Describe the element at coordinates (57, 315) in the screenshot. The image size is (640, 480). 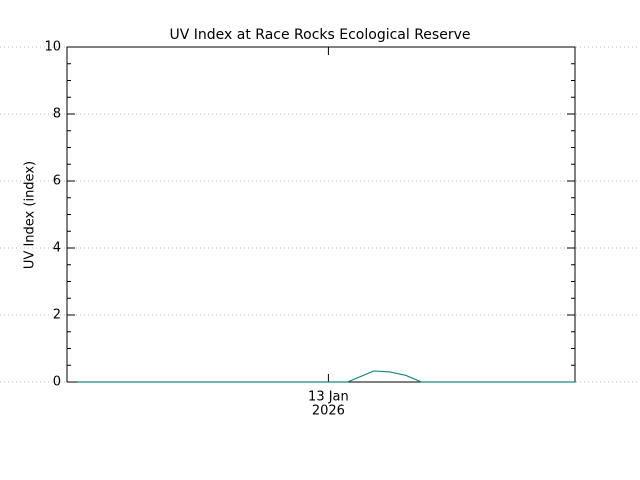
I see `y-tick-label: 2` at that location.